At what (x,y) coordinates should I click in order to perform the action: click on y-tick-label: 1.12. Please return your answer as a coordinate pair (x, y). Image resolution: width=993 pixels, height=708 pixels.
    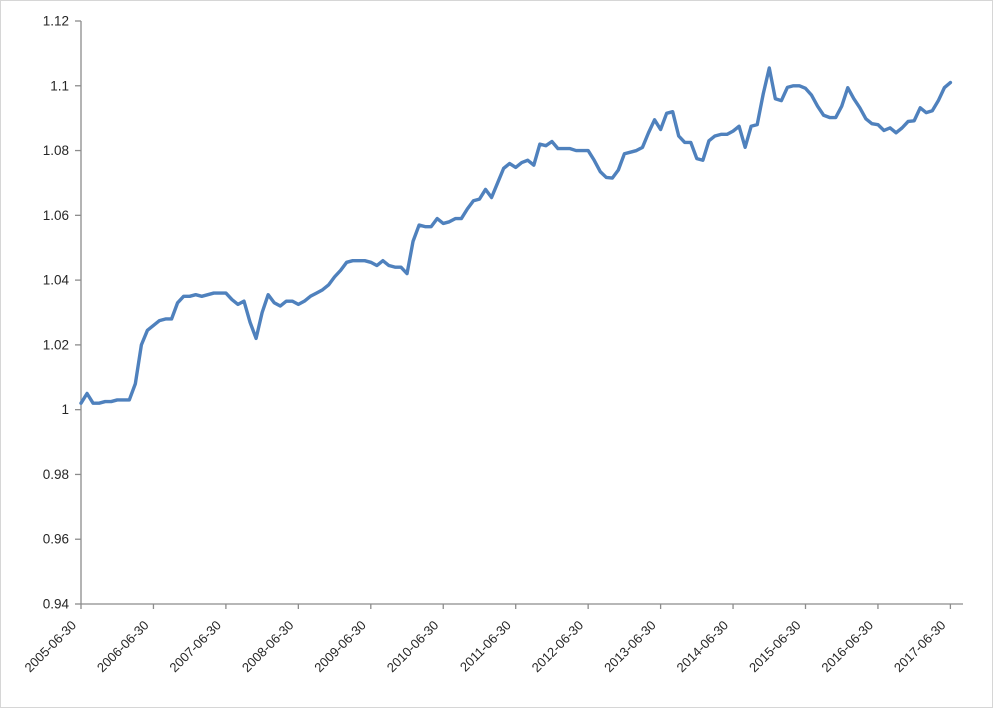
    Looking at the image, I should click on (56, 21).